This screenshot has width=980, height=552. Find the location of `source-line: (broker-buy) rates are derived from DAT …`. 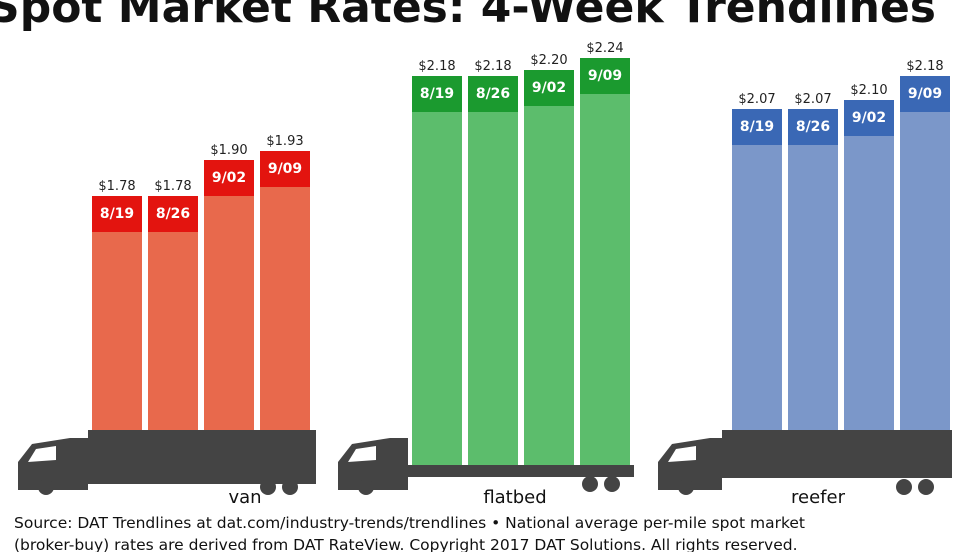

source-line: (broker-buy) rates are derived from DAT … is located at coordinates (406, 544).